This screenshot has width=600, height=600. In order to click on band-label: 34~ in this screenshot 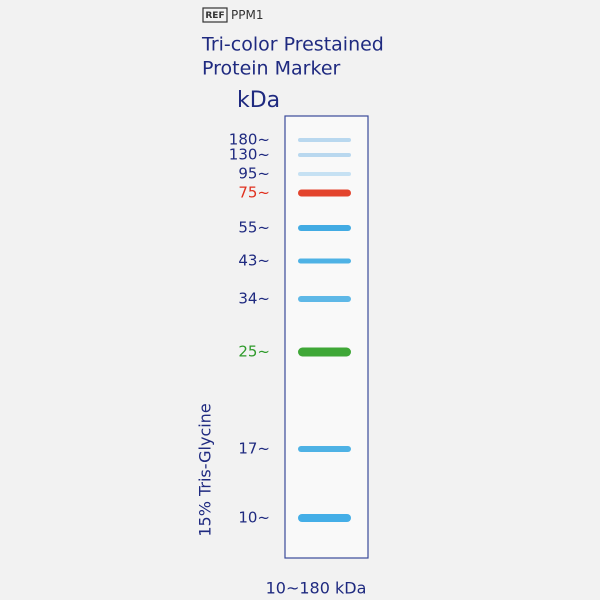, I will do `click(254, 299)`.